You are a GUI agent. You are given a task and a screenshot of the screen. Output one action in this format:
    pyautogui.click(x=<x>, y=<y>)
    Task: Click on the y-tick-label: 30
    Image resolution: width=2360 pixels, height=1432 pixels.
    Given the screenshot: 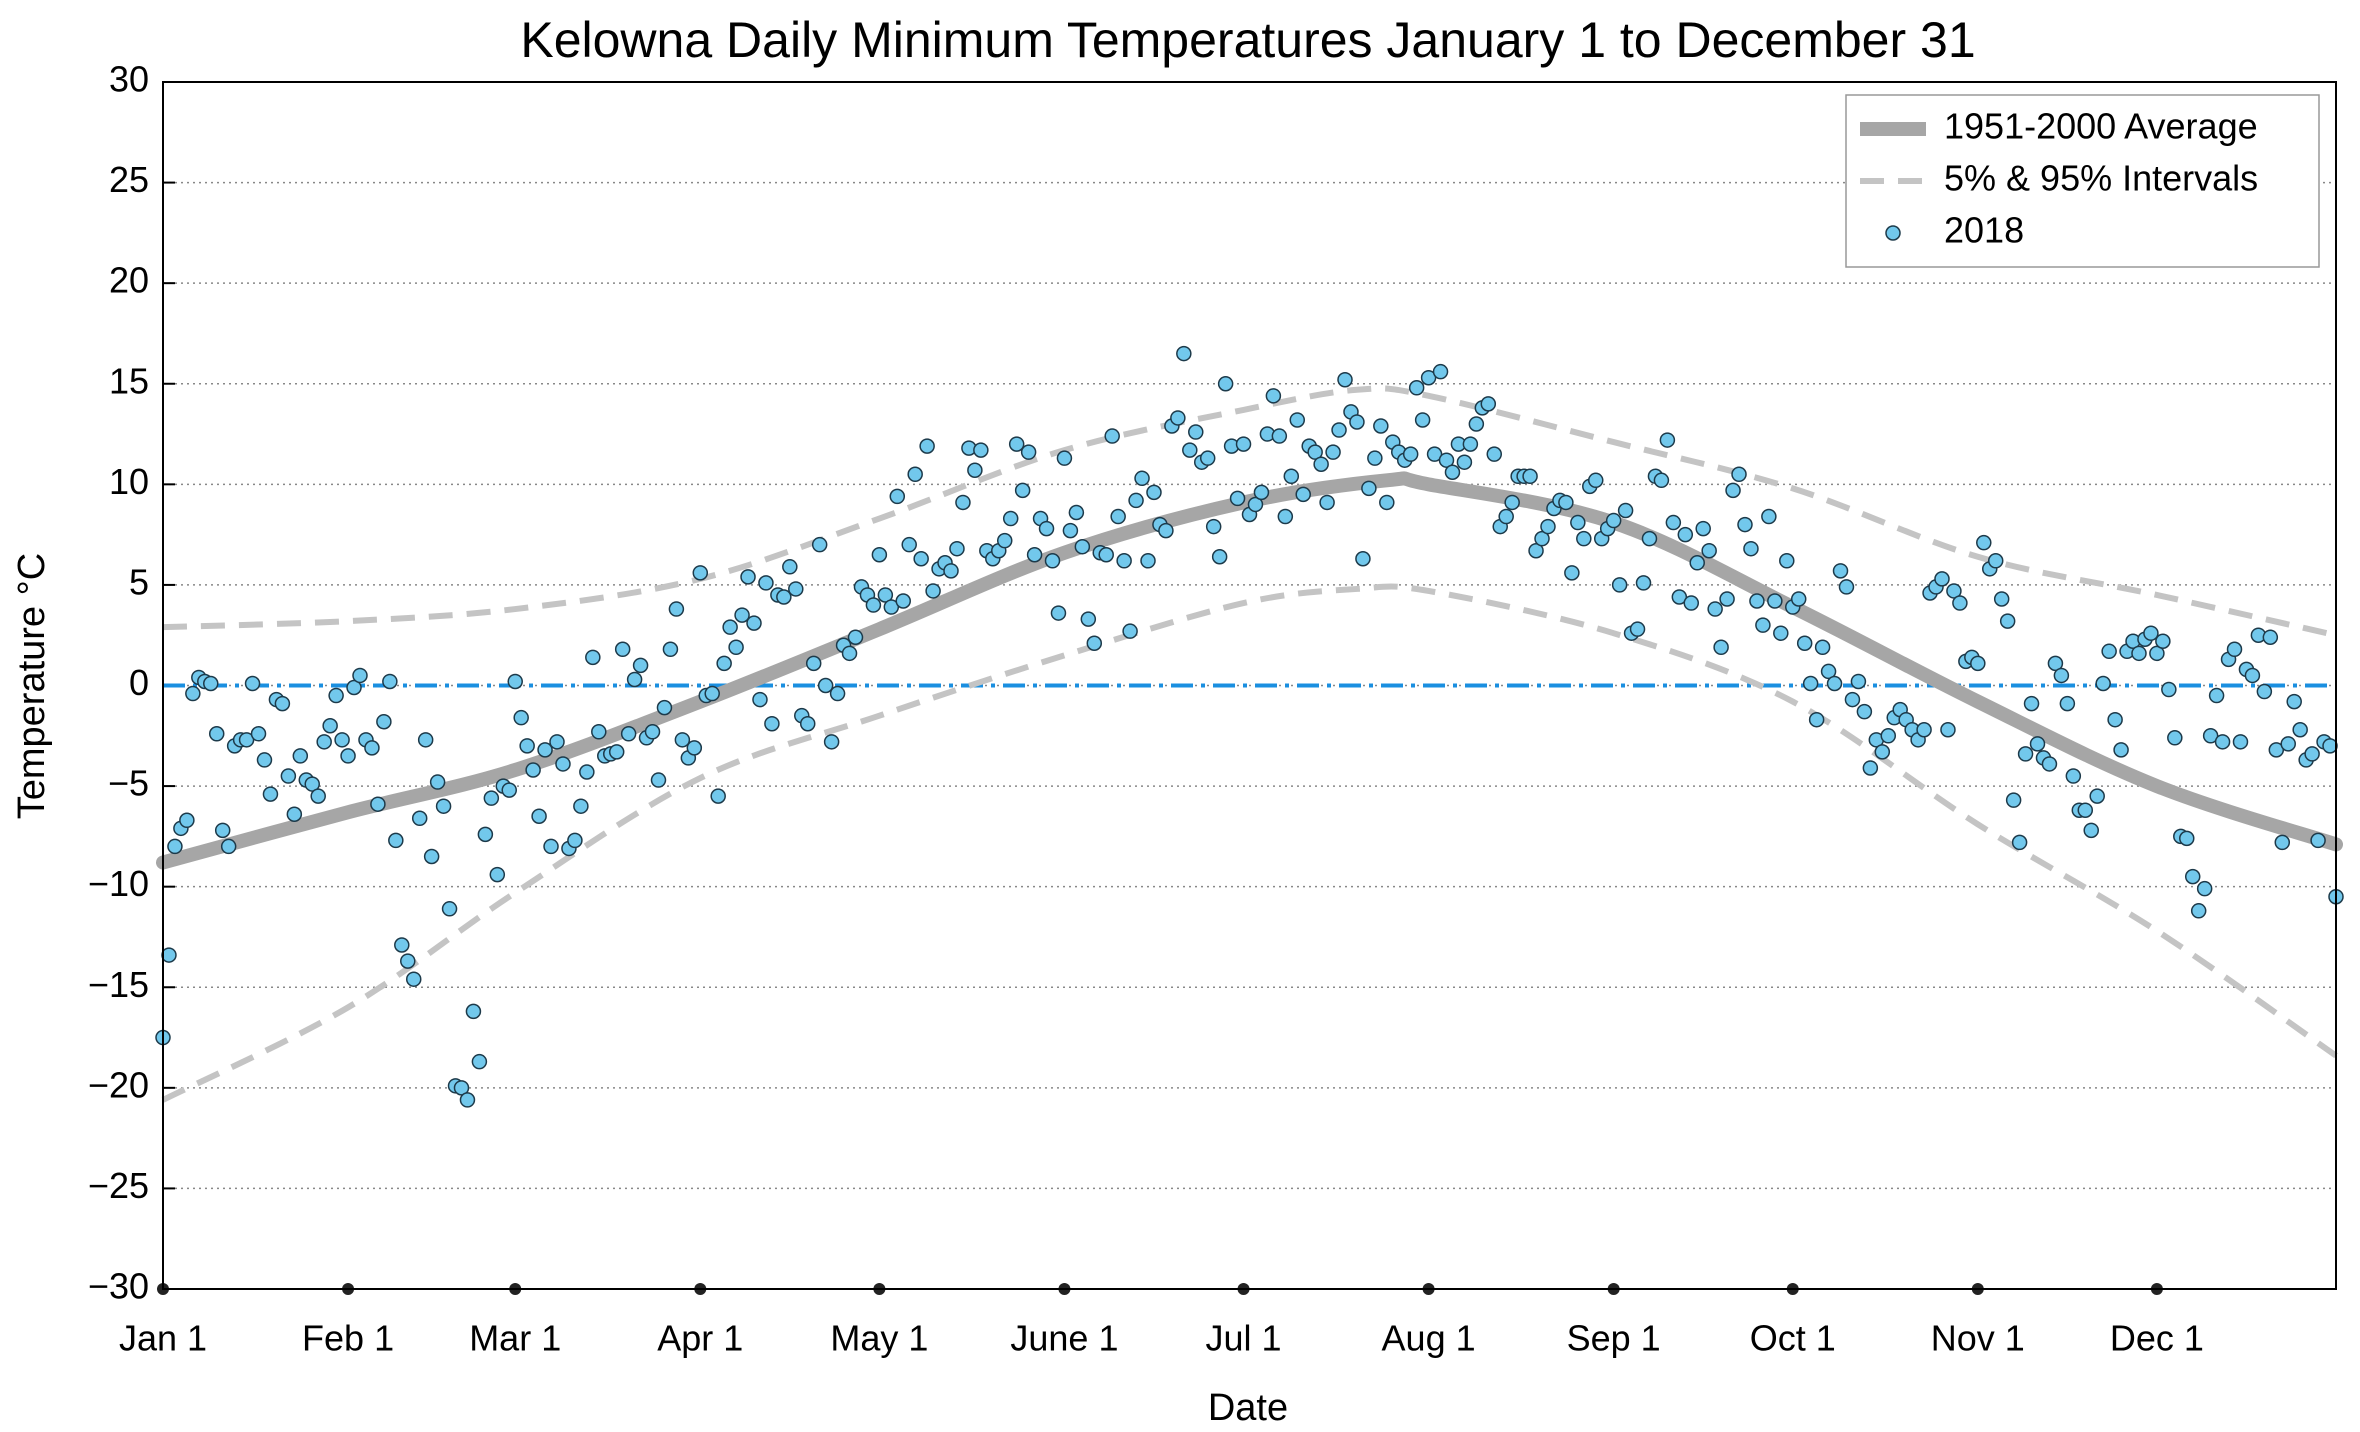 What is the action you would take?
    pyautogui.click(x=129, y=79)
    